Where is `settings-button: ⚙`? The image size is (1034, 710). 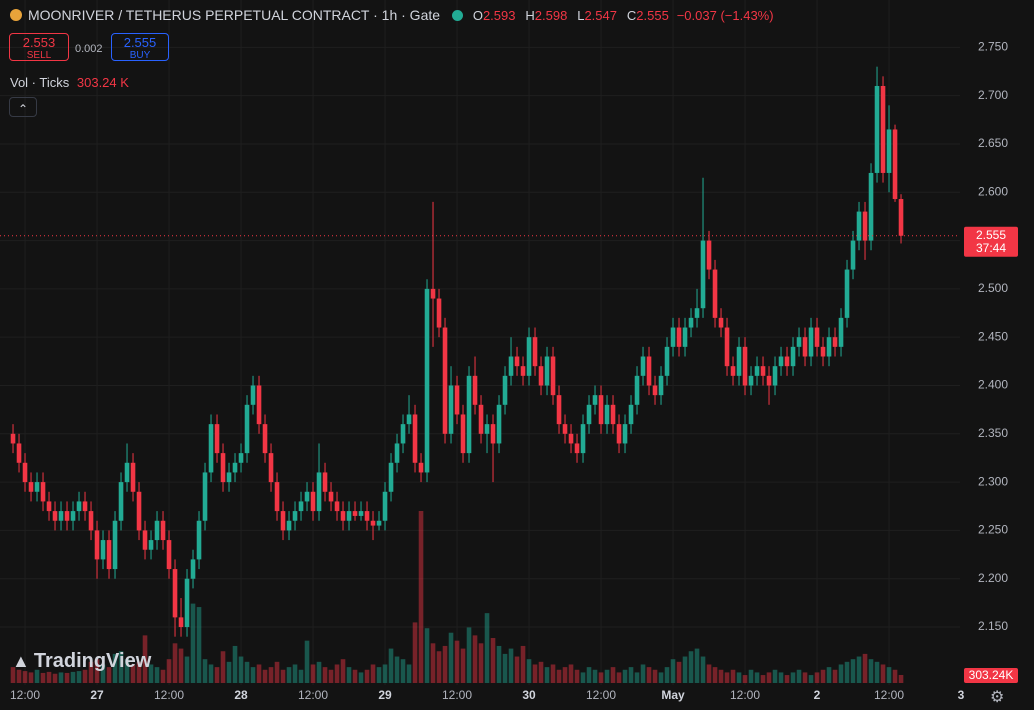 settings-button: ⚙ is located at coordinates (997, 697).